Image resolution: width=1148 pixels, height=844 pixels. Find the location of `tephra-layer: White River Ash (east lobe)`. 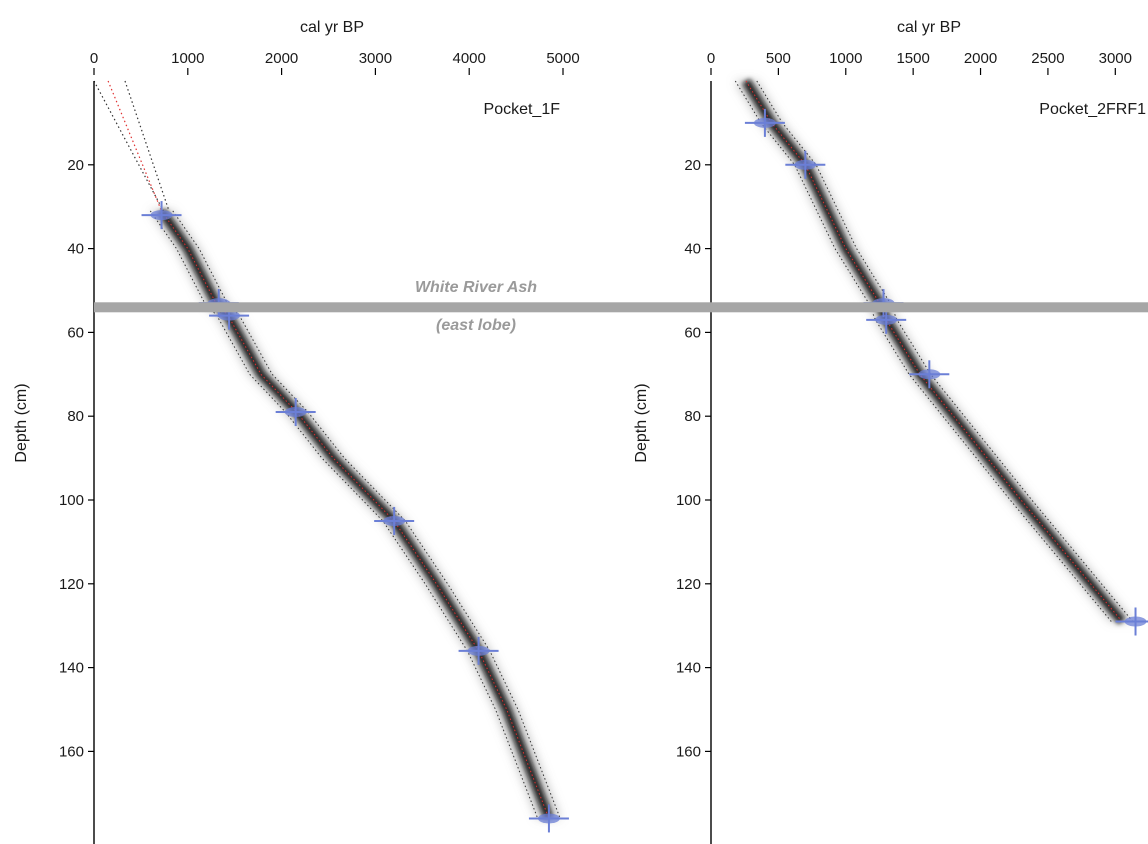

tephra-layer: White River Ash (east lobe) is located at coordinates (621, 306).